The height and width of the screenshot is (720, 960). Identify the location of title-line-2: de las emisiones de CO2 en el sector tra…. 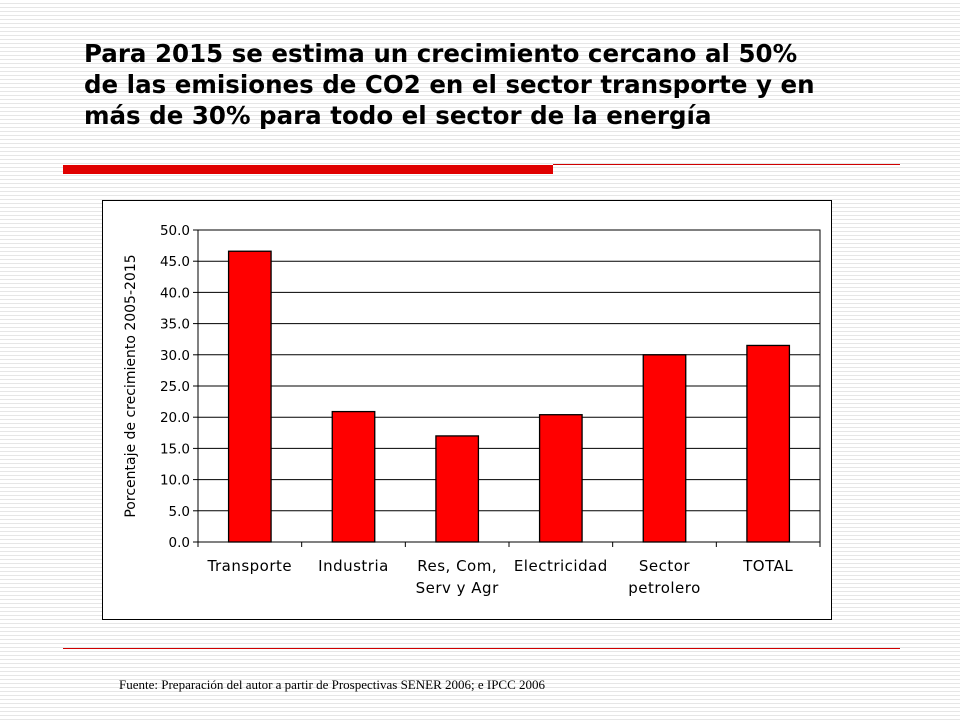
(449, 84).